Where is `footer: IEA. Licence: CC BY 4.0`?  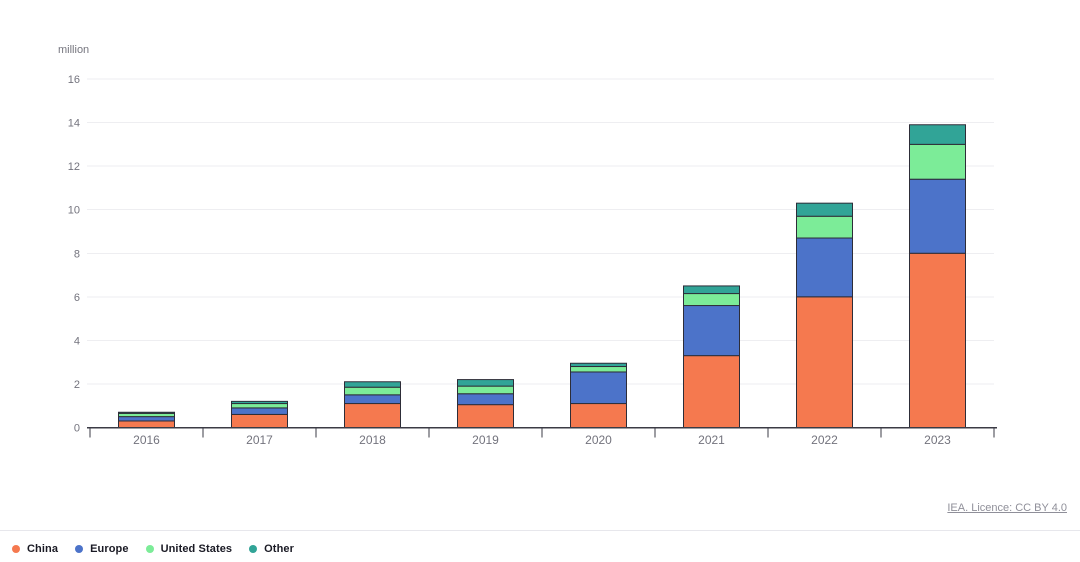
footer: IEA. Licence: CC BY 4.0 is located at coordinates (1007, 508).